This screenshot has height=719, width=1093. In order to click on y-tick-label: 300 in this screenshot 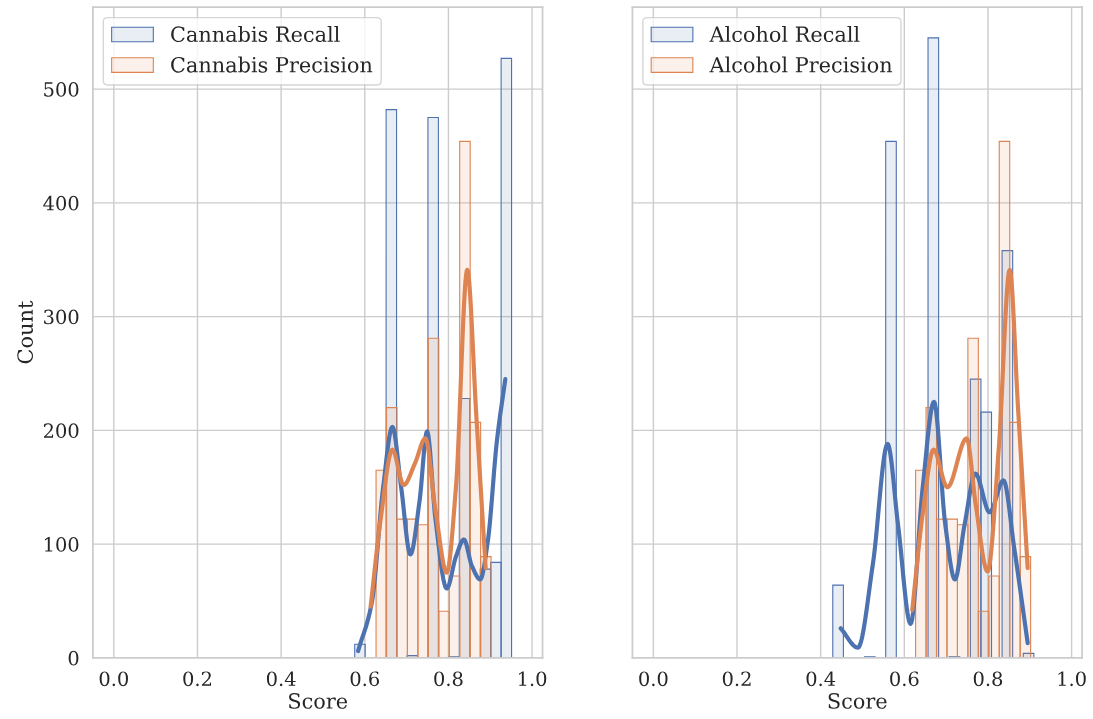, I will do `click(61, 317)`.